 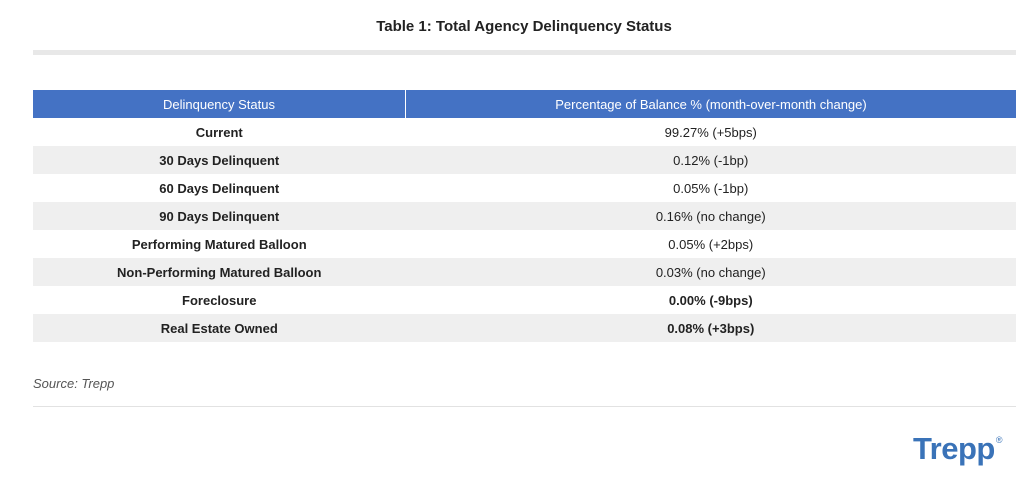 I want to click on percentage-cell: 0.05% (+2bps), so click(x=711, y=244).